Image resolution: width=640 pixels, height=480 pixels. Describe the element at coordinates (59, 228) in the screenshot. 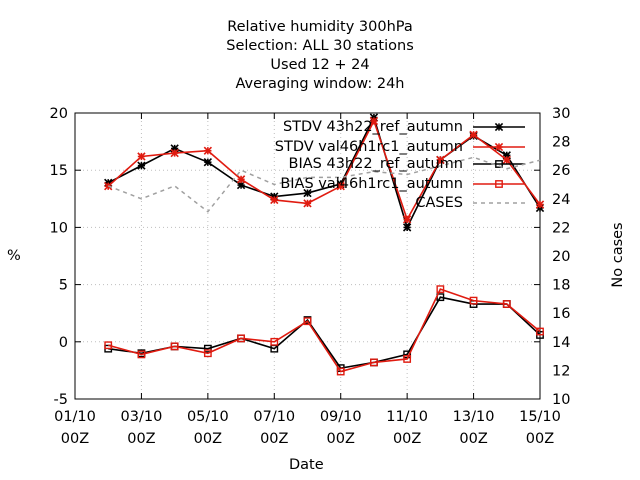

I see `y-tick-label: 10` at that location.